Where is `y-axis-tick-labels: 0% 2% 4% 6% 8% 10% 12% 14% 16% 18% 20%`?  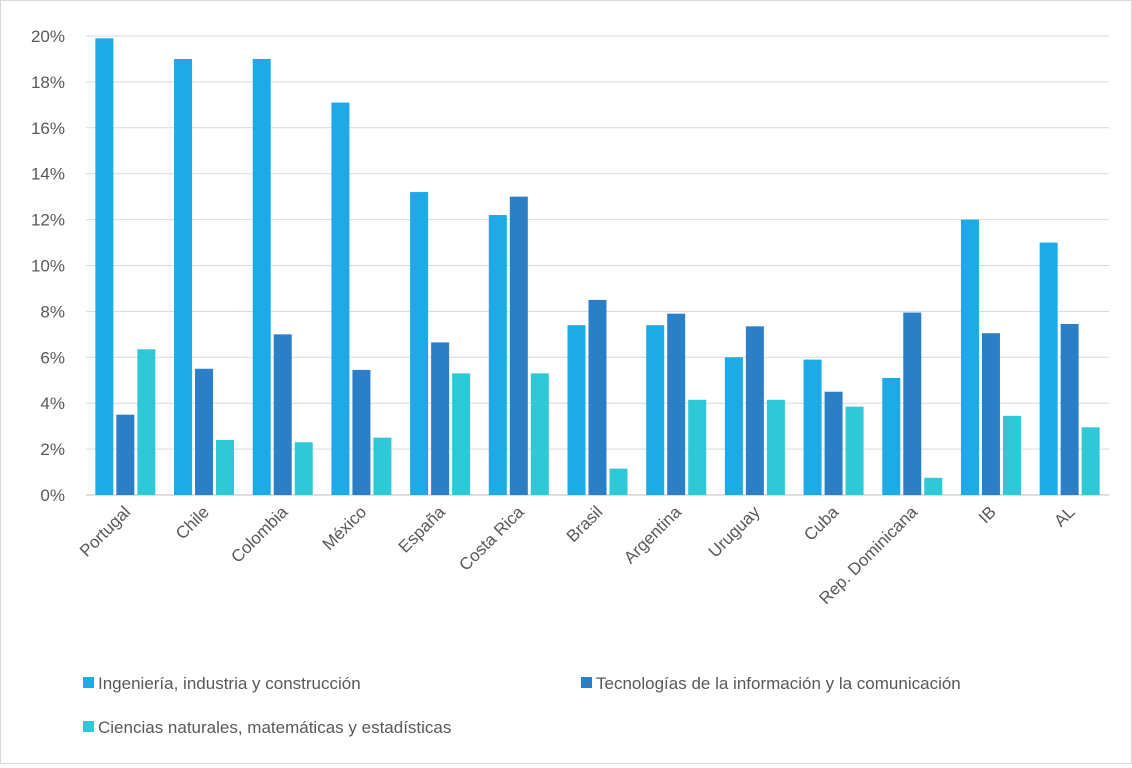 y-axis-tick-labels: 0% 2% 4% 6% 8% 10% 12% 14% 16% 18% 20% is located at coordinates (48, 266).